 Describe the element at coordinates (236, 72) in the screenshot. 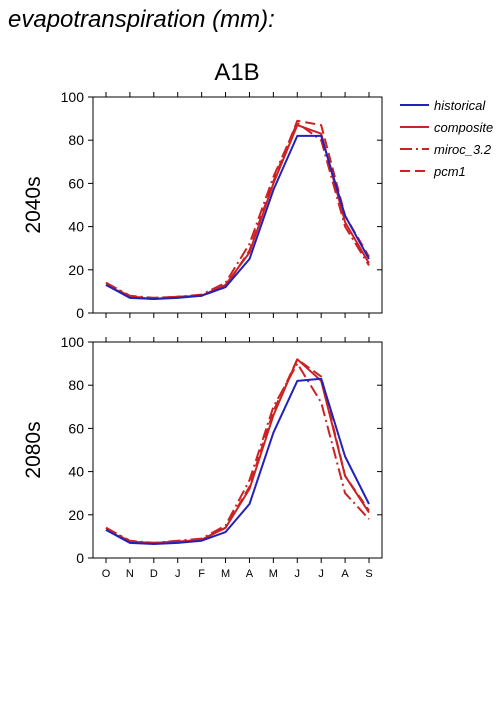

I see `scenario-label: A1B` at that location.